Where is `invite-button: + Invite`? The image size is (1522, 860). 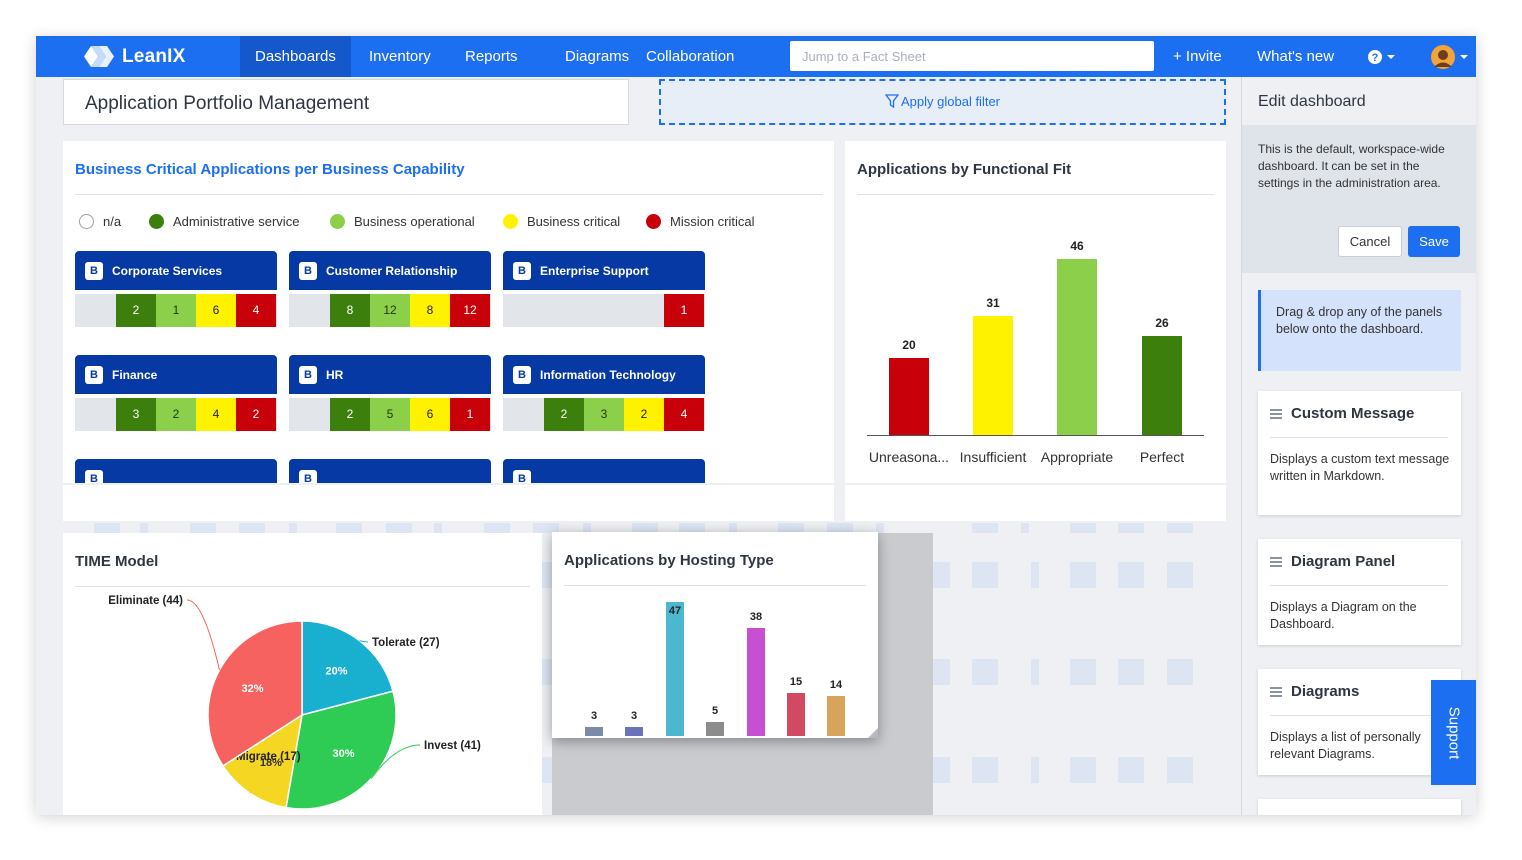
invite-button: + Invite is located at coordinates (1197, 56).